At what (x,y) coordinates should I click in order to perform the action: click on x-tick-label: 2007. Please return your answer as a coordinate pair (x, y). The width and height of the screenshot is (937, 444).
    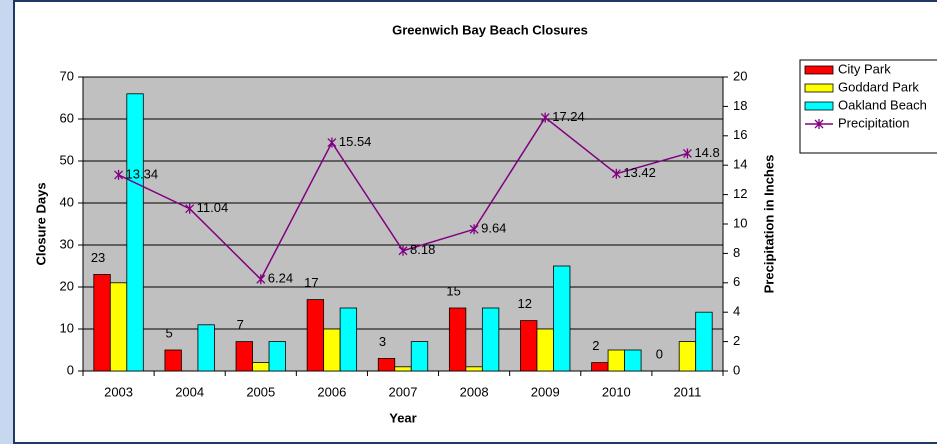
    Looking at the image, I should click on (403, 391).